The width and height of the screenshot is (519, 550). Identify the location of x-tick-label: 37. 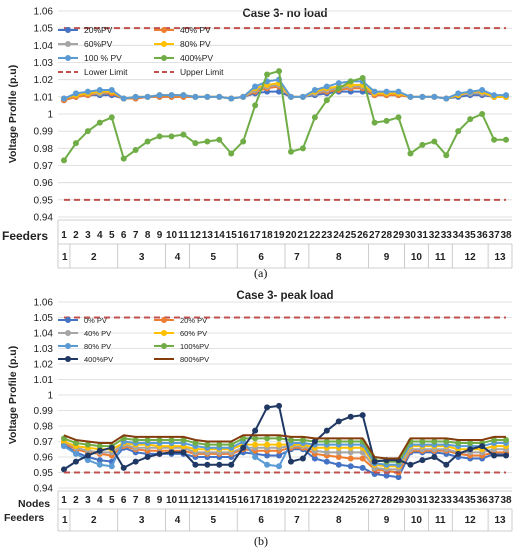
(495, 500).